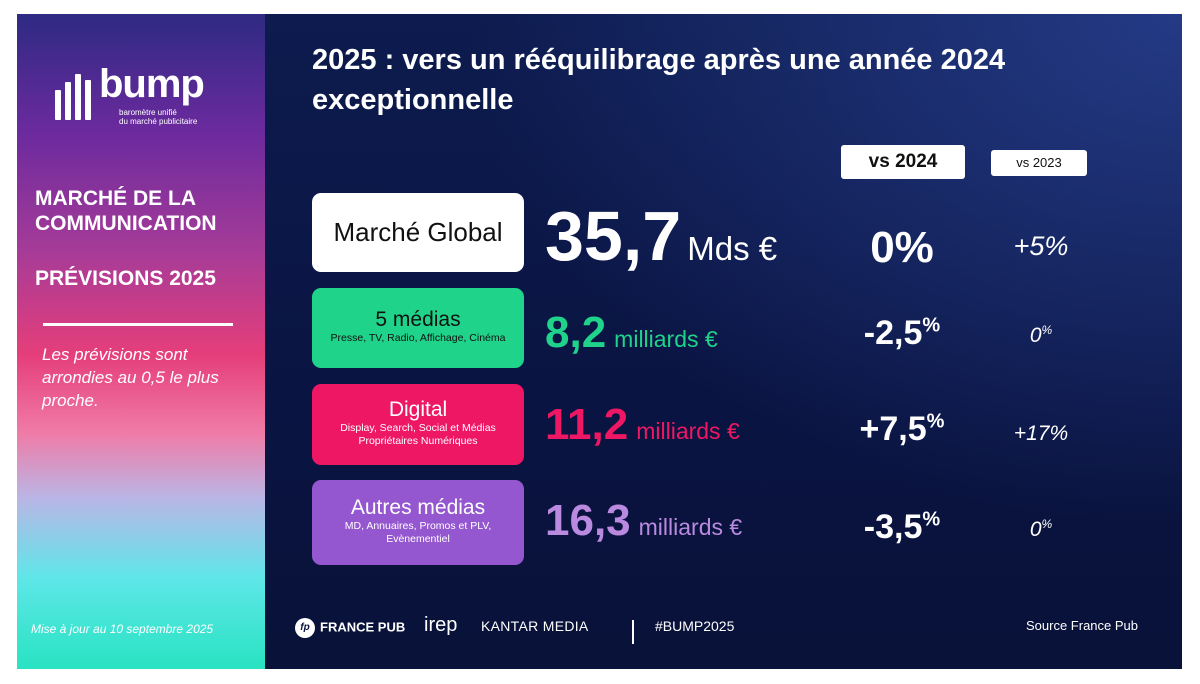 The image size is (1200, 684). Describe the element at coordinates (1041, 529) in the screenshot. I see `vs2023-autres-medias: 0%` at that location.